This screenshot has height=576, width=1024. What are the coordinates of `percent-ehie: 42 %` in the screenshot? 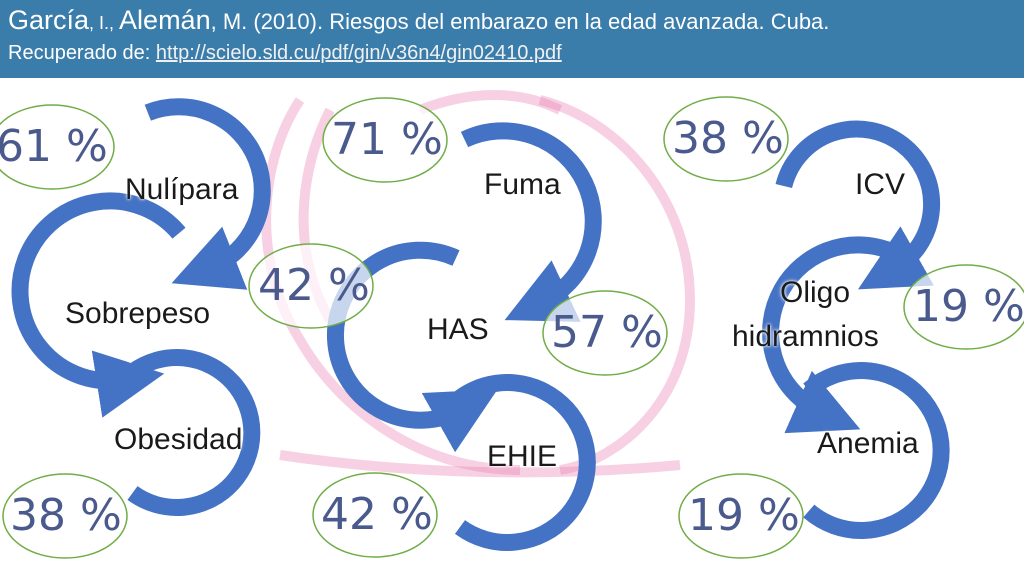 It's located at (377, 514).